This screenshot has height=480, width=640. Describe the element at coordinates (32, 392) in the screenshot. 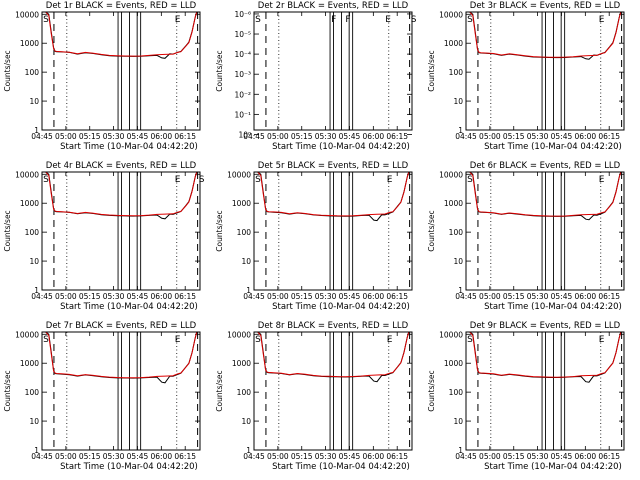

I see `panel-7-ytick-label: 100` at that location.